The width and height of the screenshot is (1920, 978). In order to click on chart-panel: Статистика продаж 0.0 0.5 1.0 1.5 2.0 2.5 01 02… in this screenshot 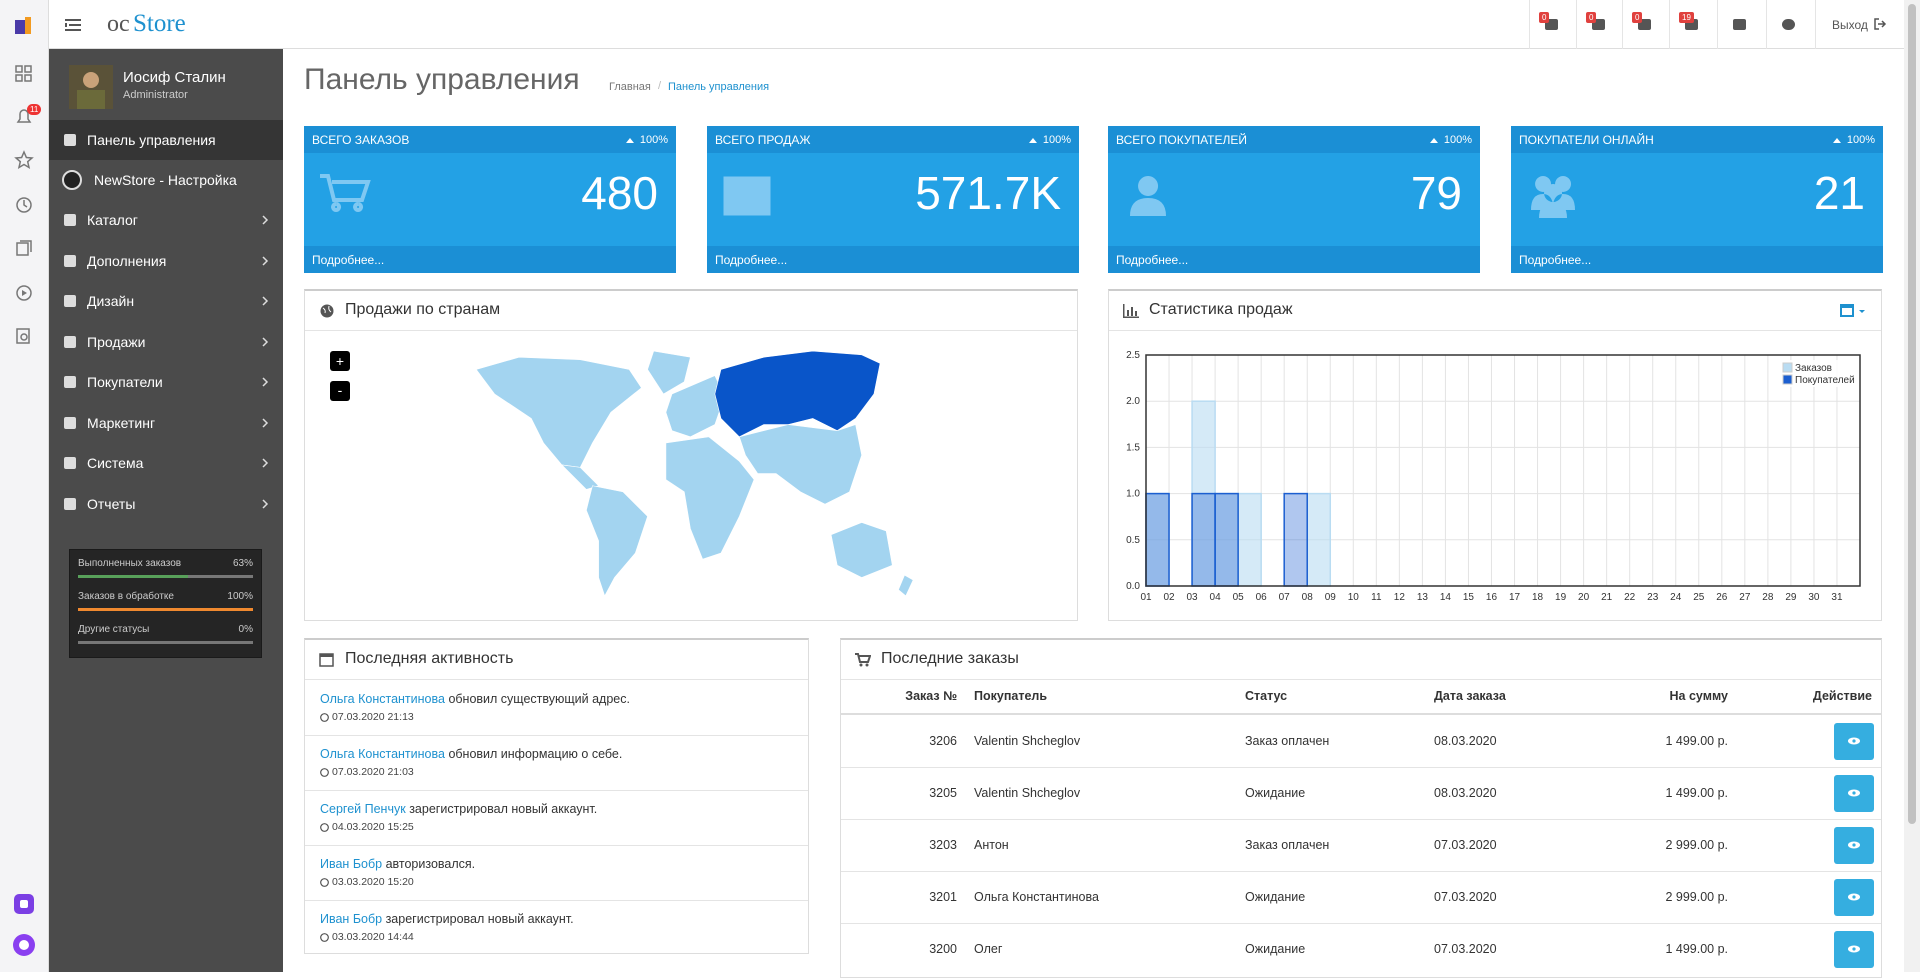, I will do `click(1495, 455)`.